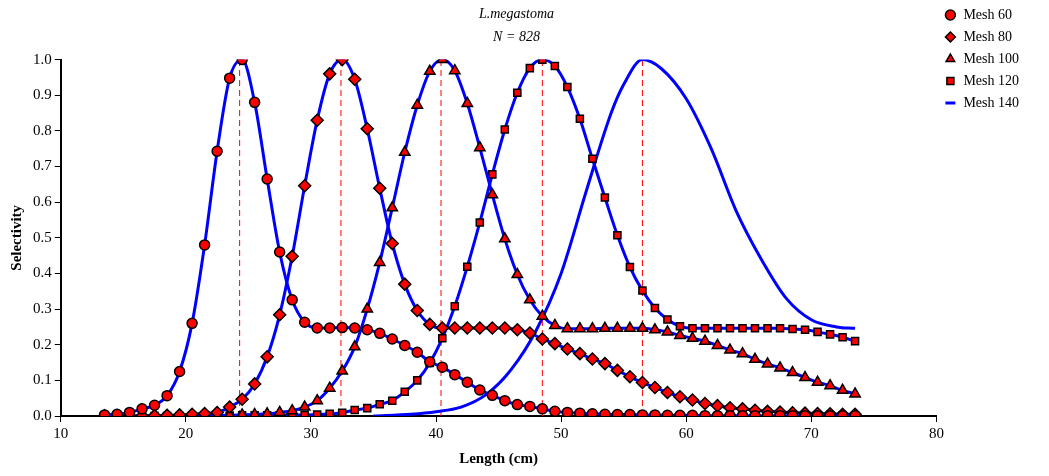  What do you see at coordinates (42, 58) in the screenshot?
I see `y-tick-label: 1.0` at bounding box center [42, 58].